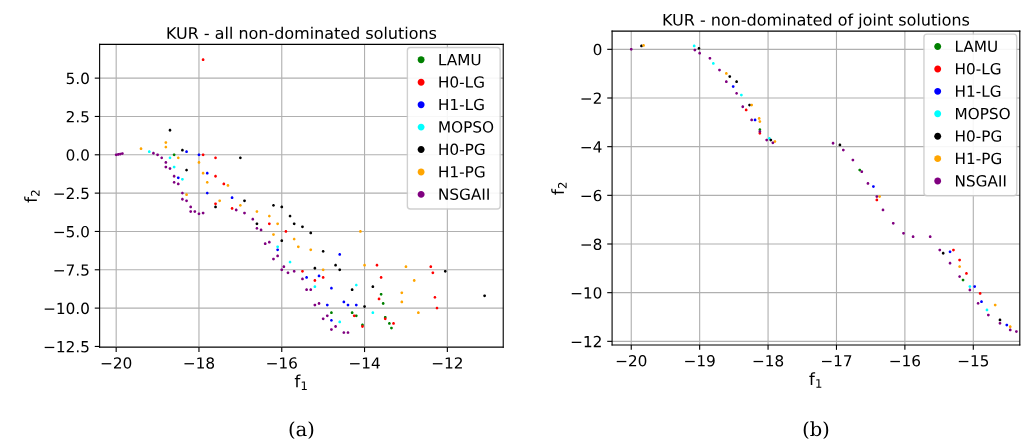 The image size is (1027, 444). Describe the element at coordinates (71, 270) in the screenshot. I see `y-tick-label: −7.5` at that location.